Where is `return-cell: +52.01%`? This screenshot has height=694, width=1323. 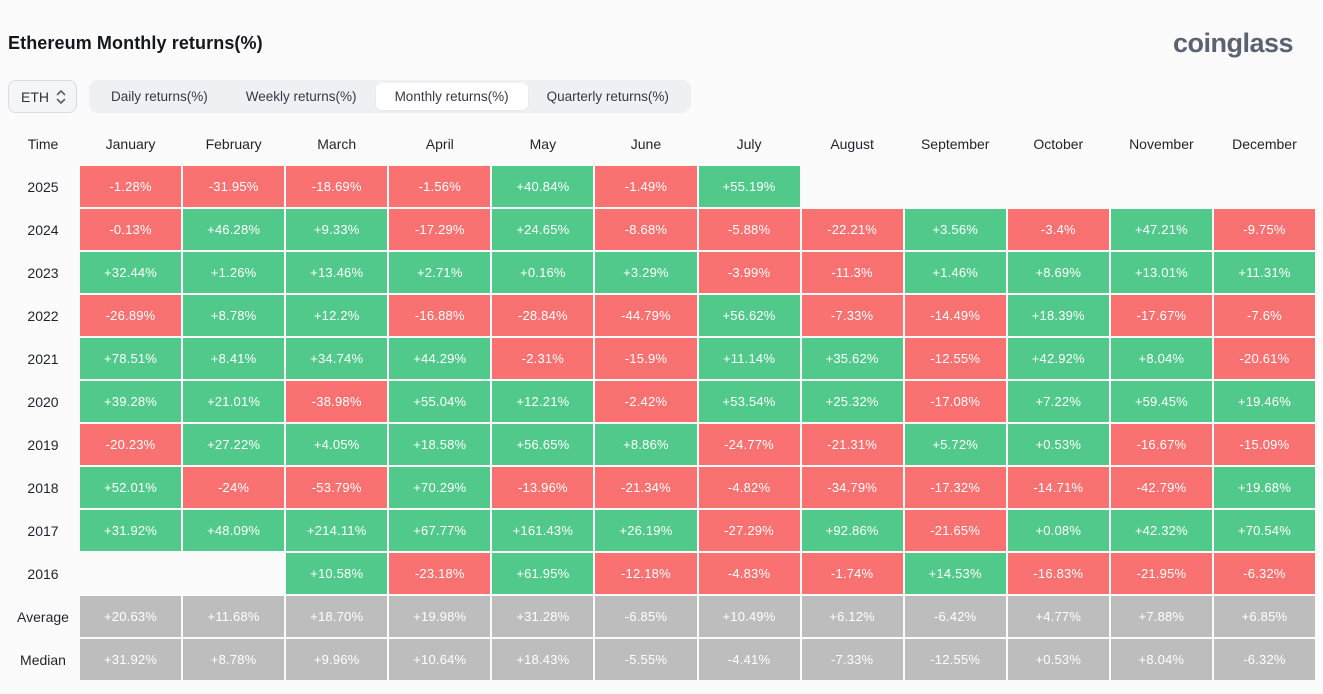 return-cell: +52.01% is located at coordinates (131, 487).